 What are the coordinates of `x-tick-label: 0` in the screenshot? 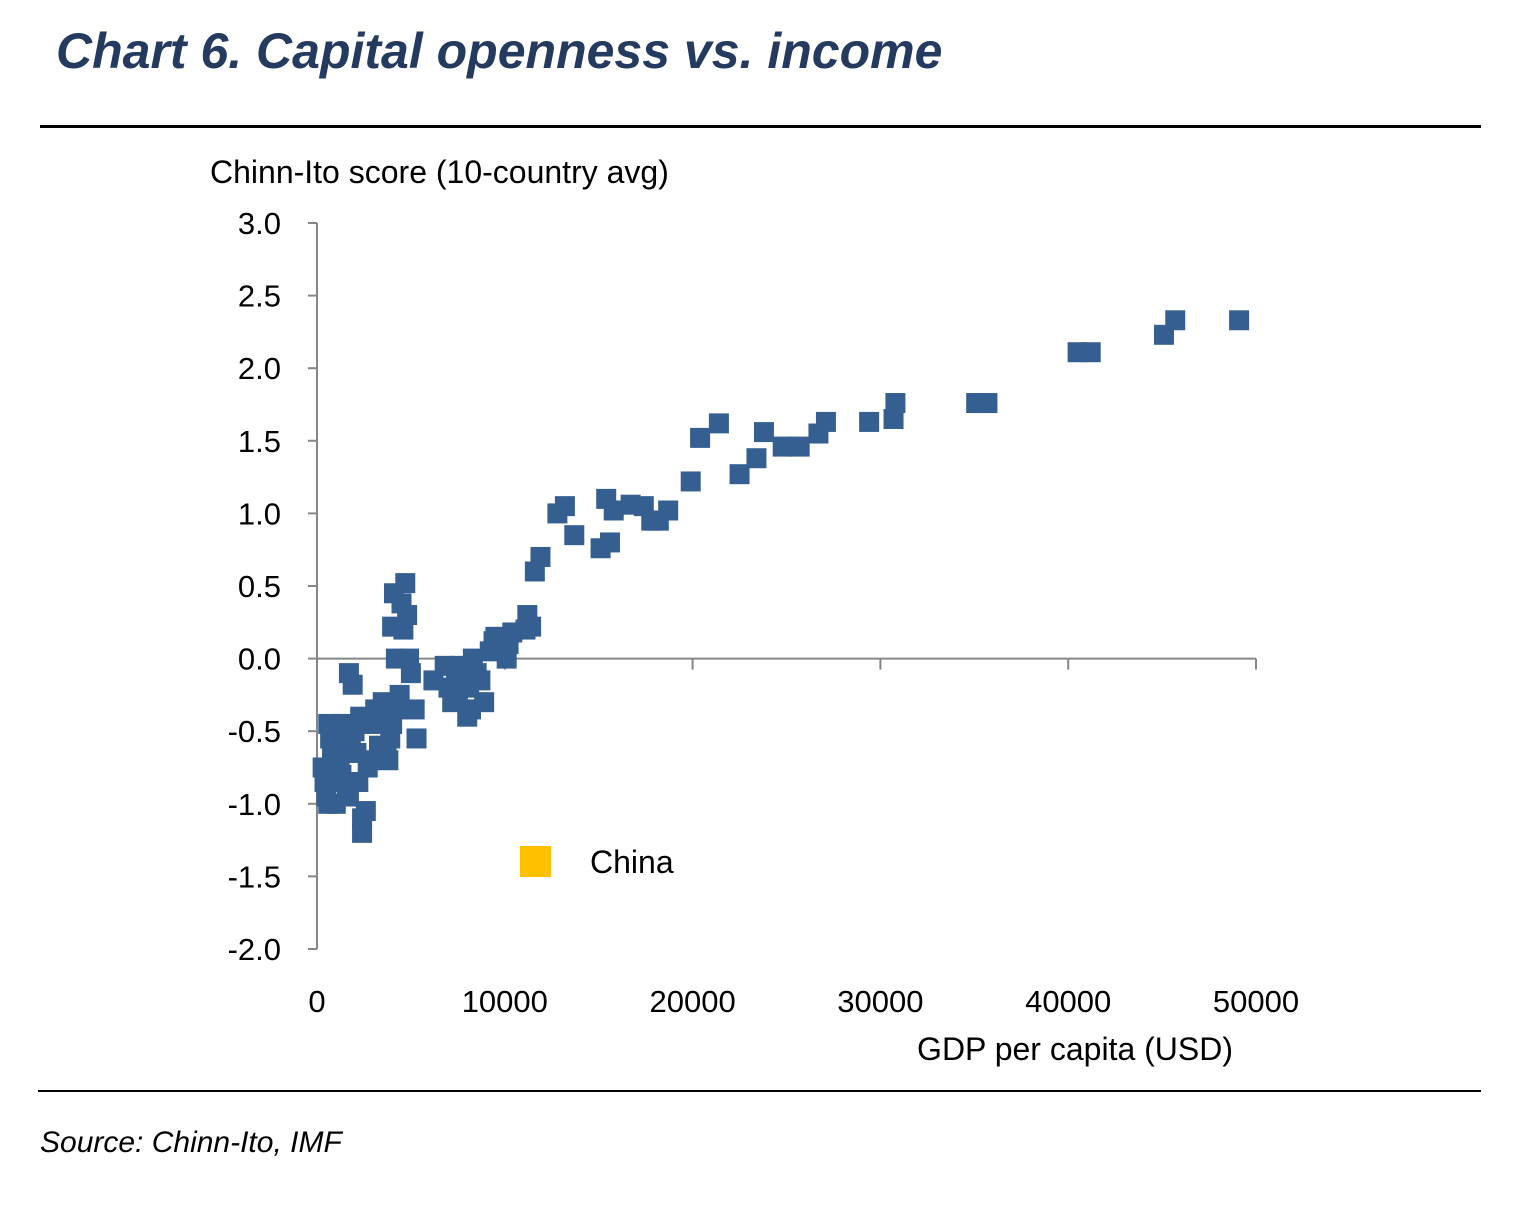 It's located at (316, 1001).